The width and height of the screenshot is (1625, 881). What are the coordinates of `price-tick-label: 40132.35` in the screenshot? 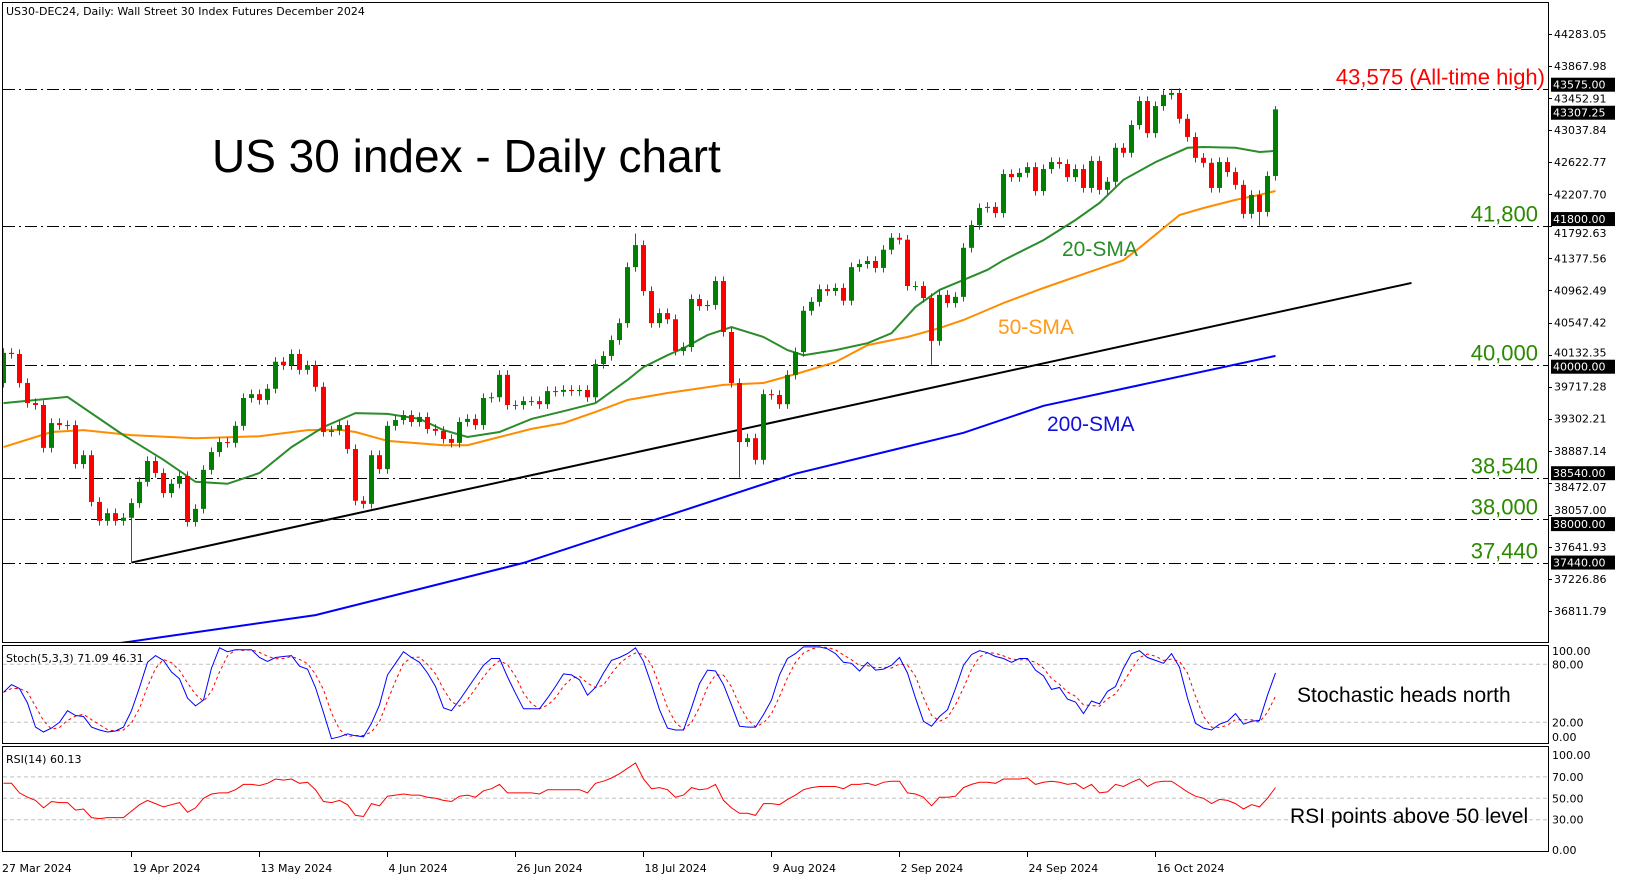 It's located at (1580, 353).